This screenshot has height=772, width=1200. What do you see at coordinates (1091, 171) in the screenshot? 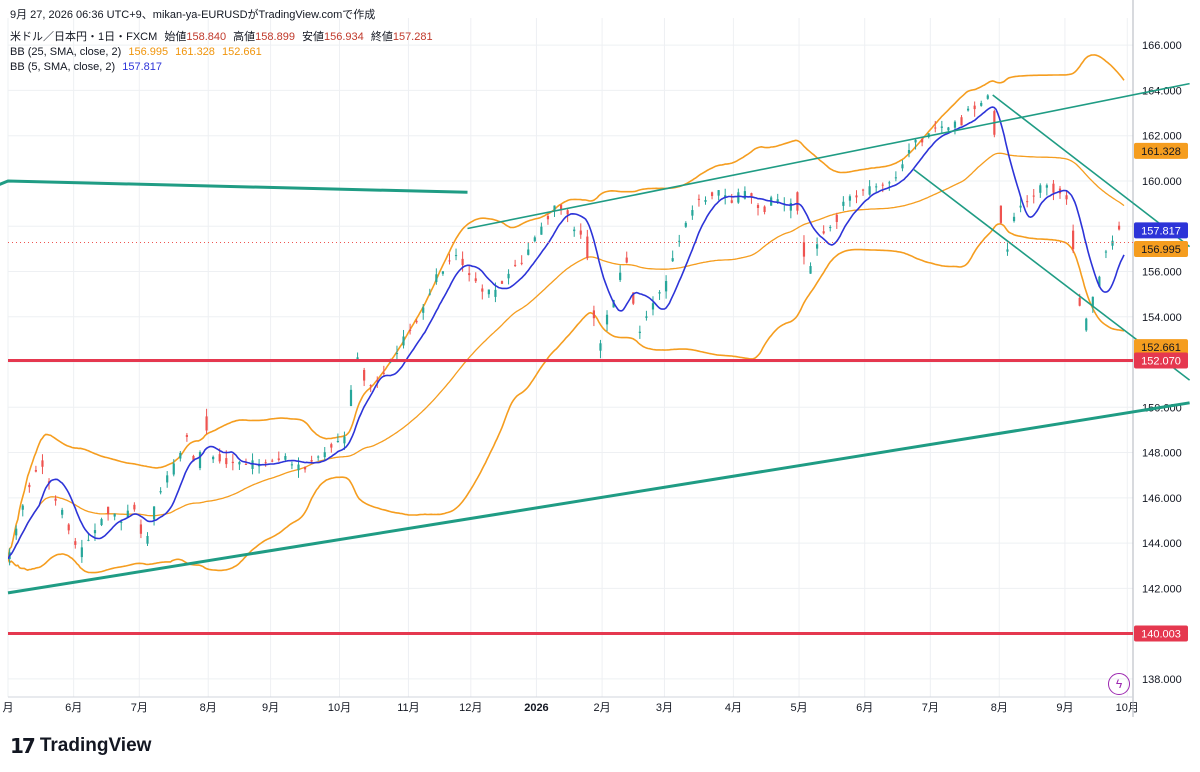
I see `channel-line-descending-upper` at bounding box center [1091, 171].